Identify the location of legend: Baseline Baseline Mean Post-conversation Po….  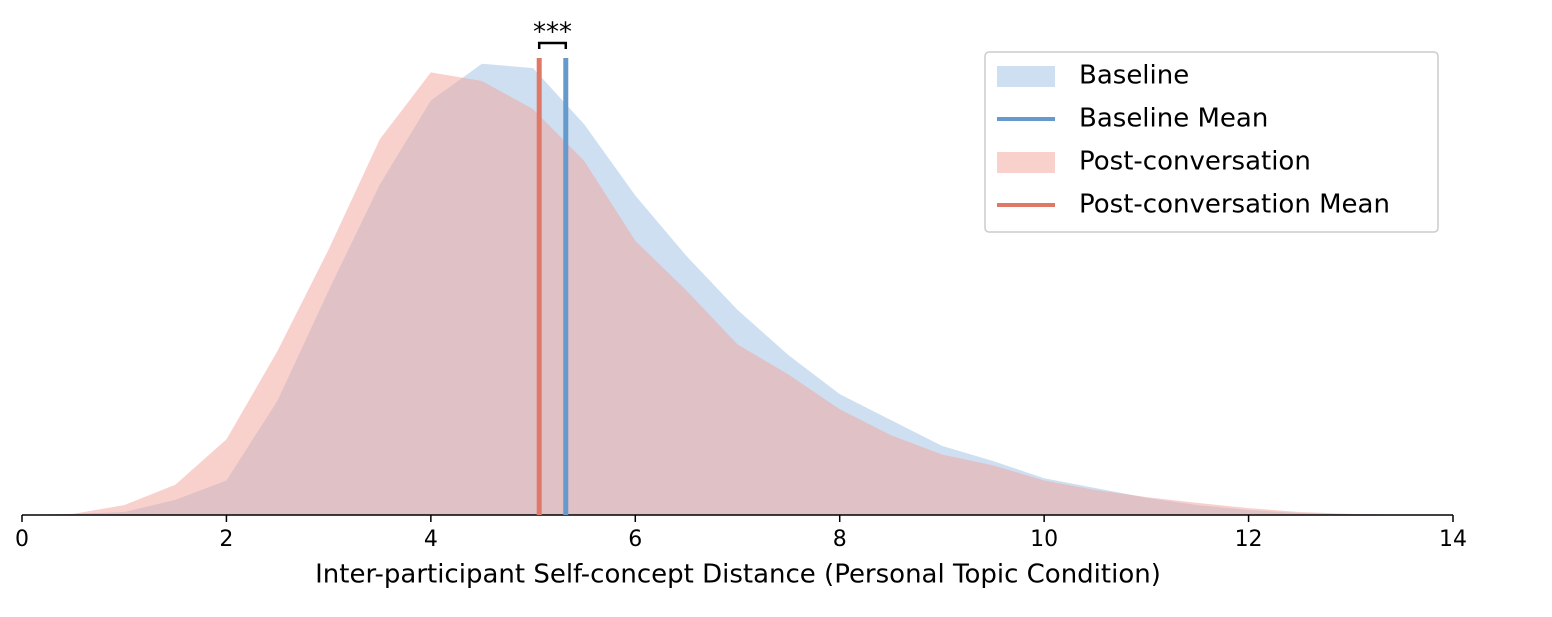
(1211, 142).